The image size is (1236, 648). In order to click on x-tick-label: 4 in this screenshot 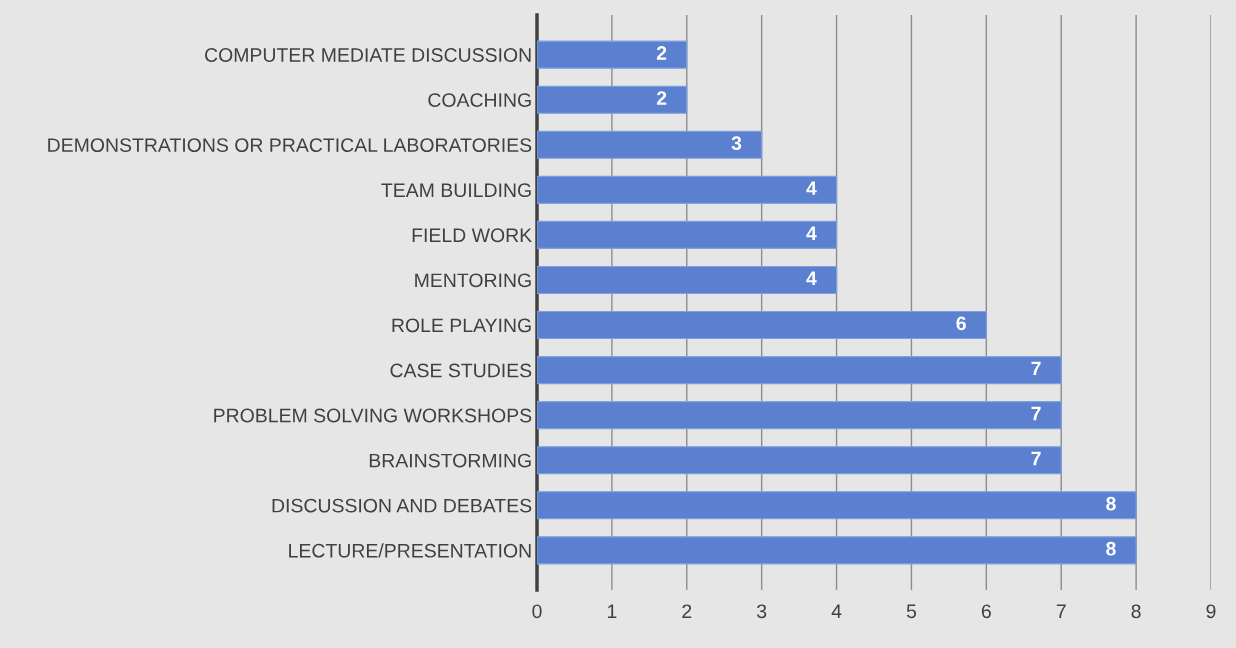, I will do `click(836, 611)`.